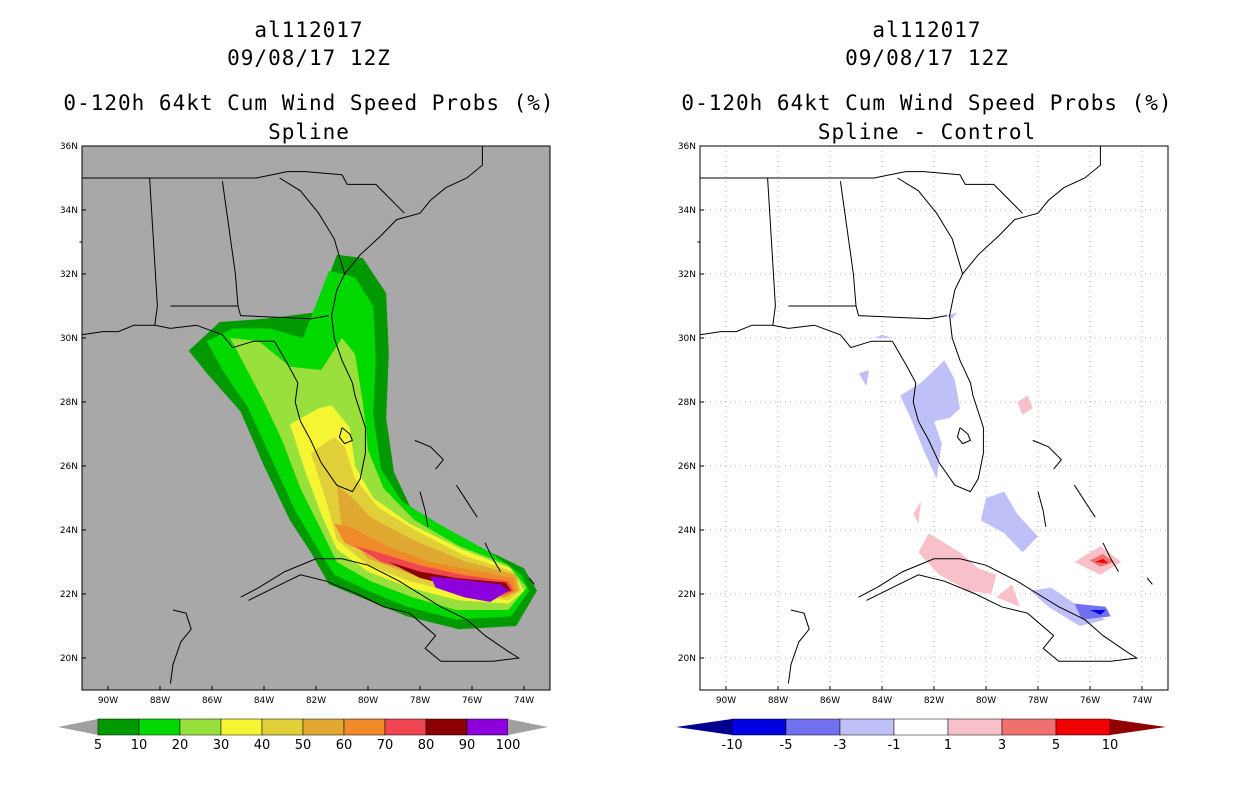 The image size is (1236, 800). I want to click on colorbar-label: -10, so click(731, 745).